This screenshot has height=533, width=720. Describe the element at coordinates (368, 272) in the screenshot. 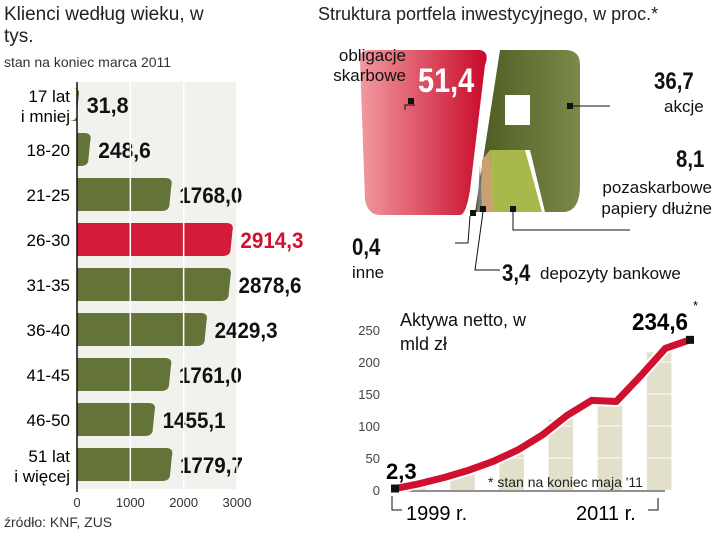

I see `label-inne: inne` at that location.